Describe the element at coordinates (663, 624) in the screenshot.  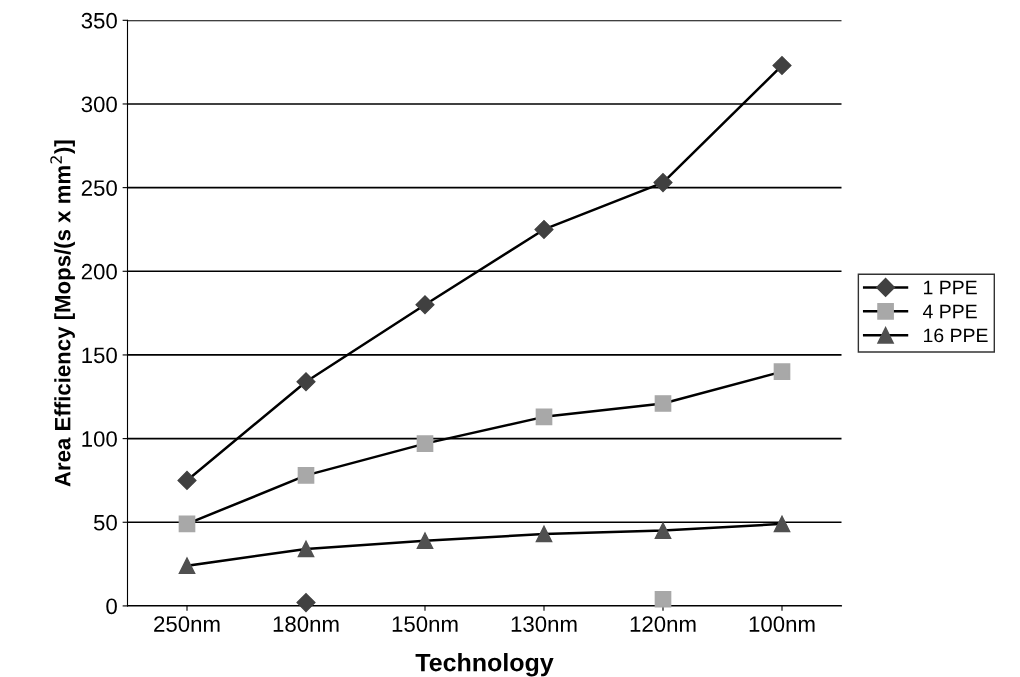
I see `x-tick-label: 120nm` at that location.